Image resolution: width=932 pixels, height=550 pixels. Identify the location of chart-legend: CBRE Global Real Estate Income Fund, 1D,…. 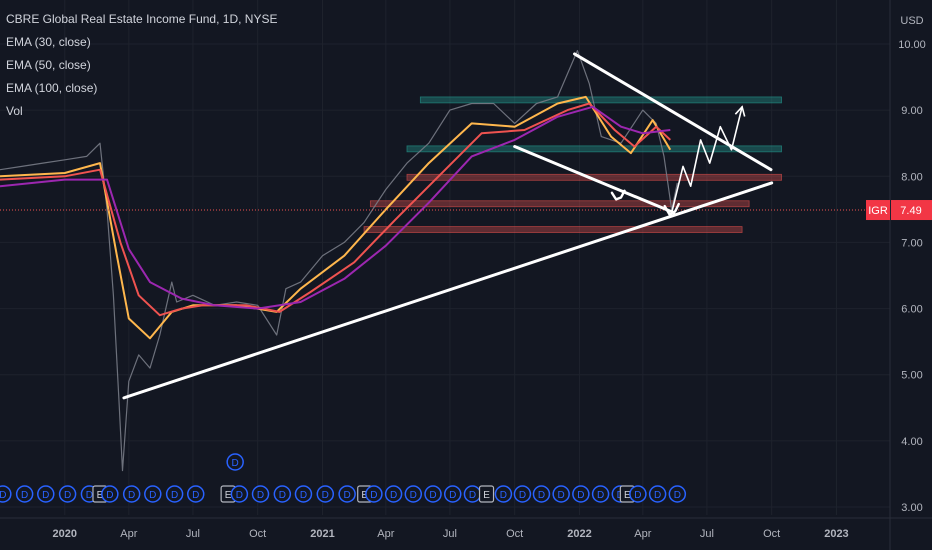
(141, 65).